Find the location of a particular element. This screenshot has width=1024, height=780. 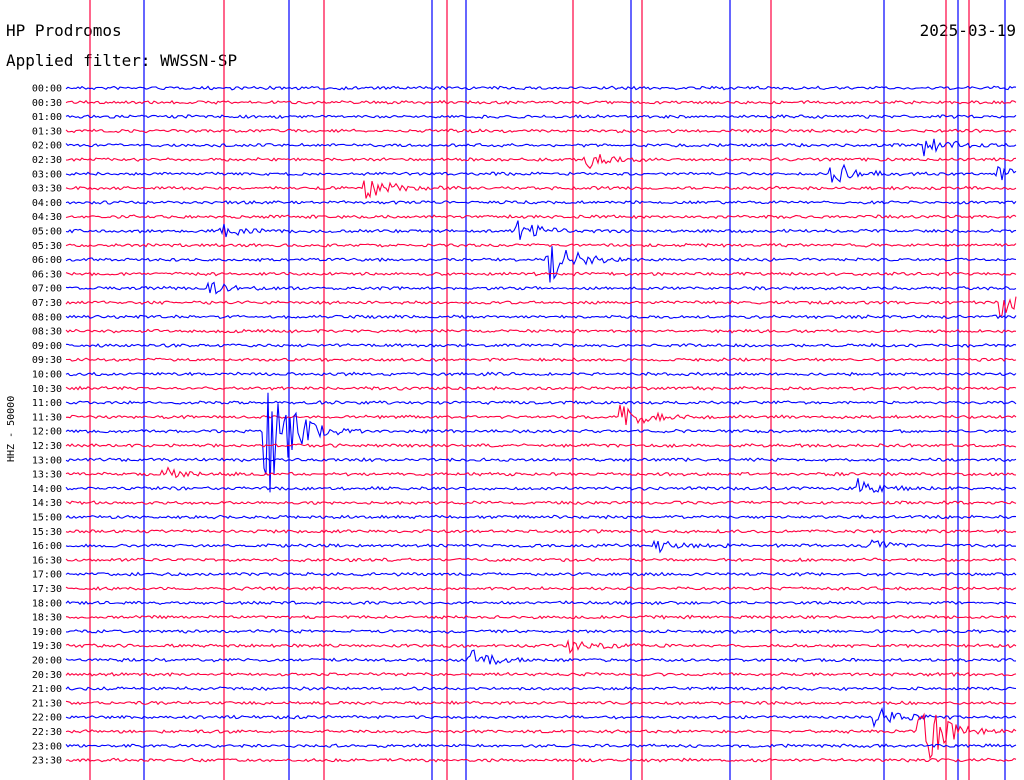

row-time-label: 07:30 is located at coordinates (47, 303).